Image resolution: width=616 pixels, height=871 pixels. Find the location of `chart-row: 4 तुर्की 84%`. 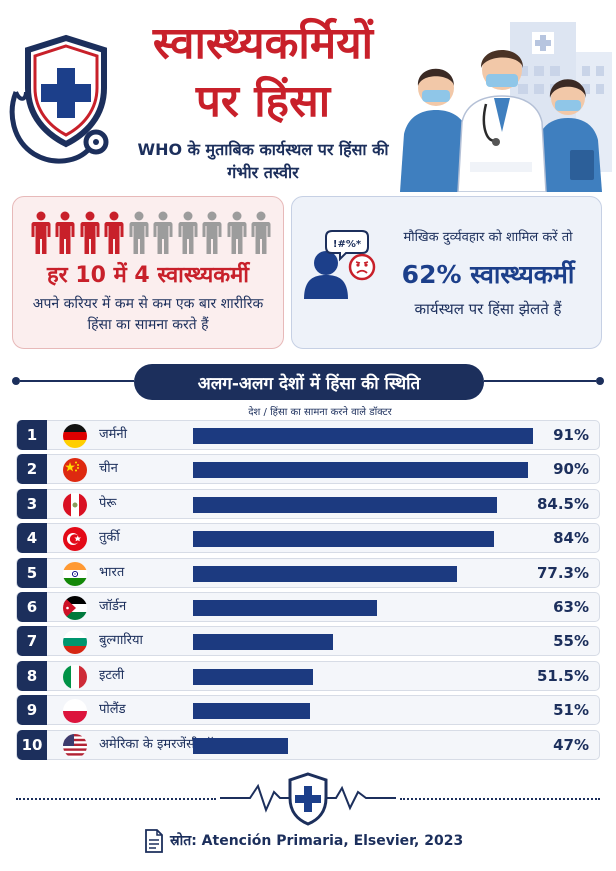

chart-row: 4 तुर्की 84% is located at coordinates (308, 538).